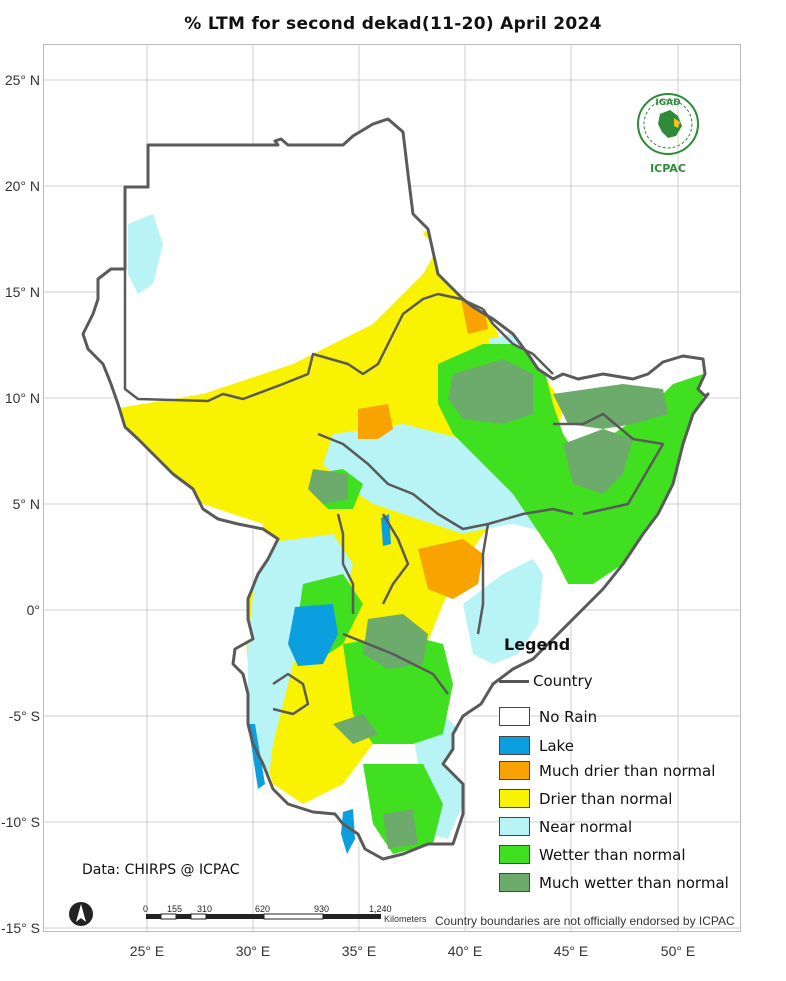  I want to click on lat-label-25n: 25° N, so click(22, 80).